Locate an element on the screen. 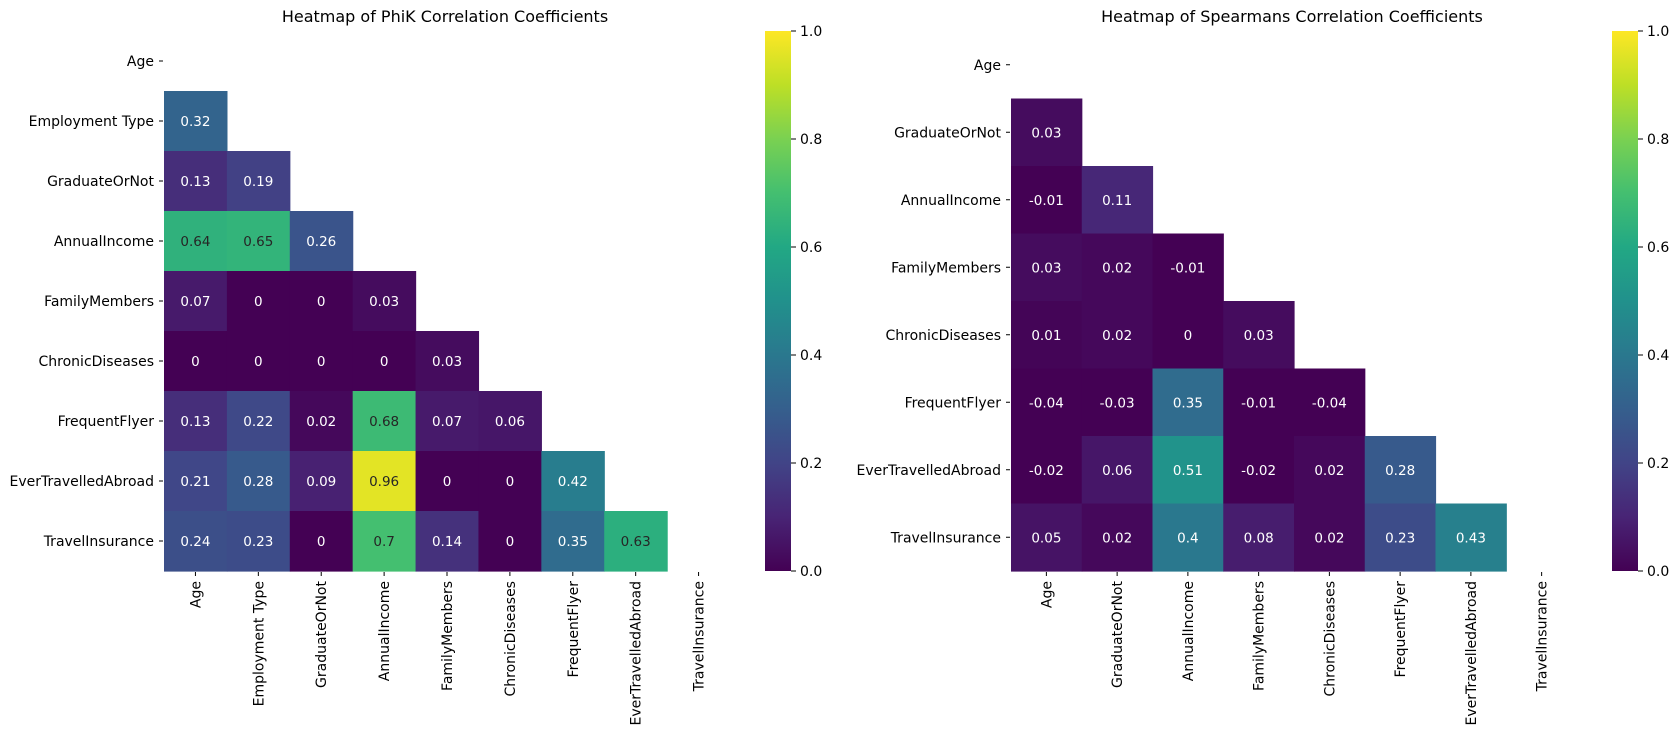 The width and height of the screenshot is (1676, 737). phik-cell-label-r8-c2: 0 is located at coordinates (321, 542).